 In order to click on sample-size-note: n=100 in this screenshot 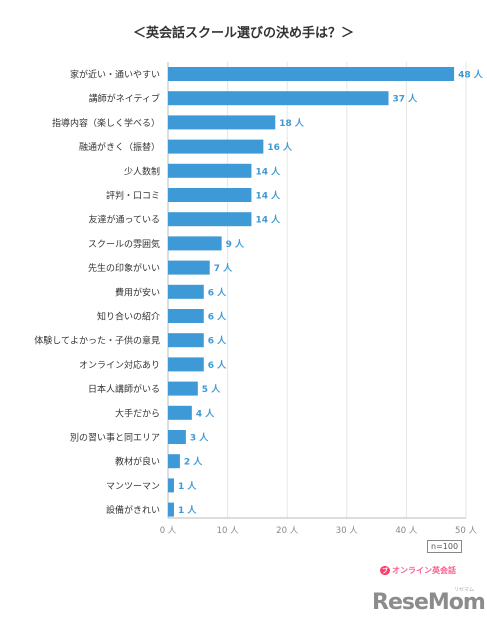, I will do `click(445, 546)`.